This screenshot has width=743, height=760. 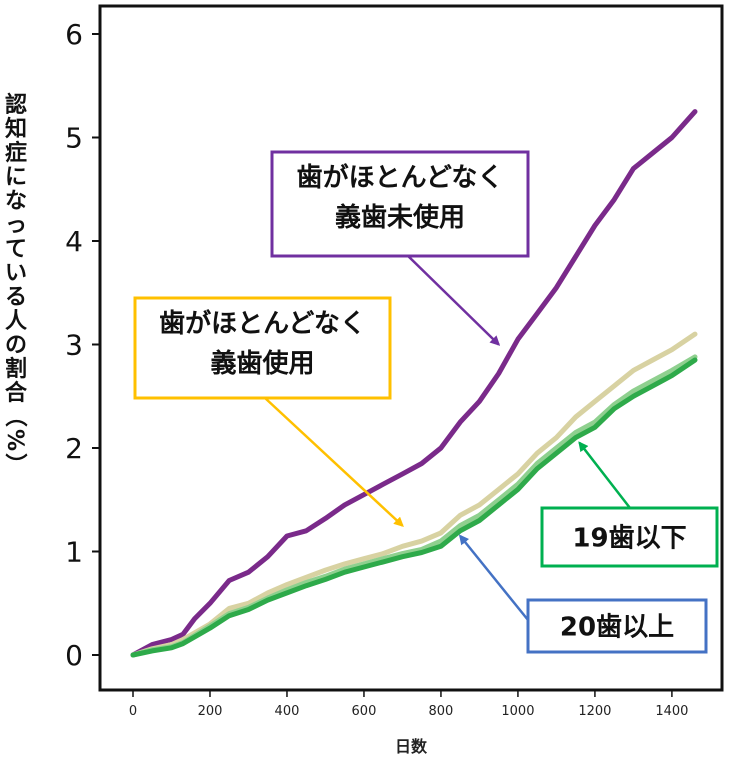 What do you see at coordinates (517, 711) in the screenshot?
I see `x-tick-label: 1000` at bounding box center [517, 711].